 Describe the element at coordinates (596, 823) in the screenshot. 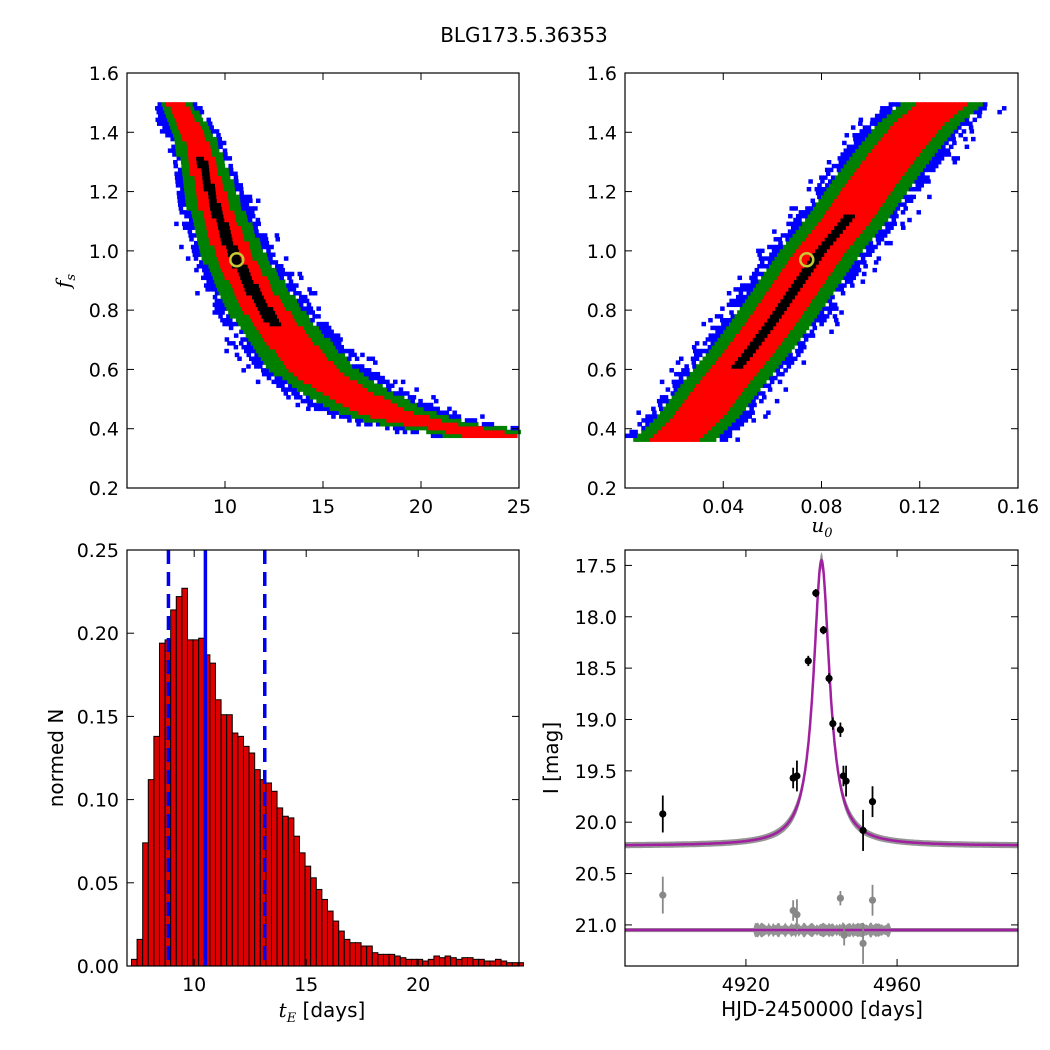

I see `y-tick-label: 20.0` at that location.